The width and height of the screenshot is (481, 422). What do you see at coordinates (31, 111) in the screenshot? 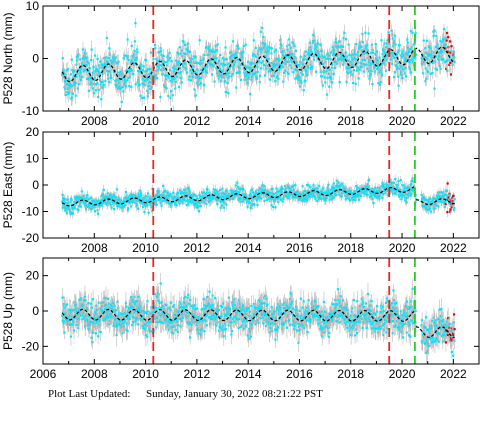
I see `y-tick-label: -10` at bounding box center [31, 111].